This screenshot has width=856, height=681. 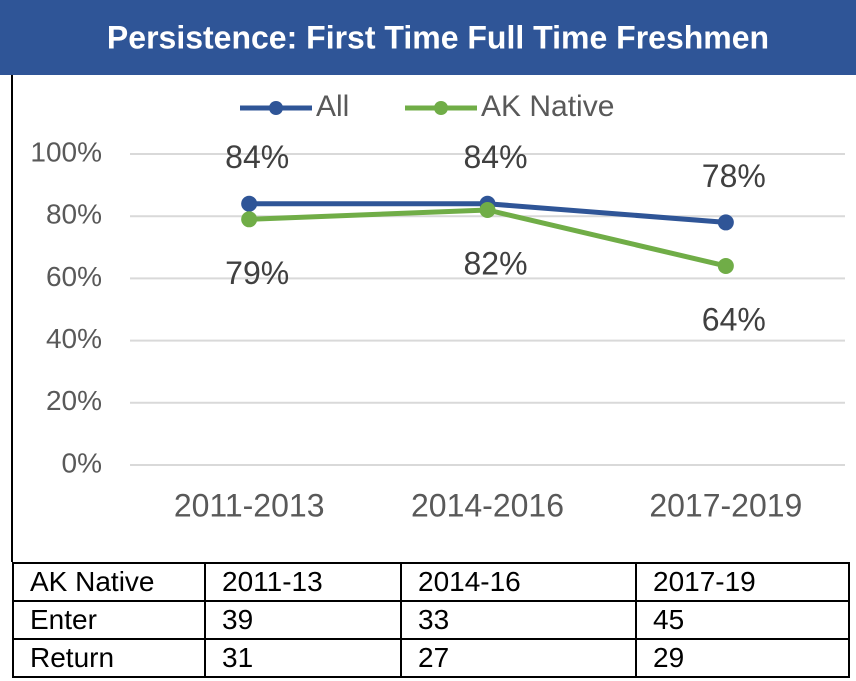 I want to click on table-cell: Return, so click(x=109, y=658).